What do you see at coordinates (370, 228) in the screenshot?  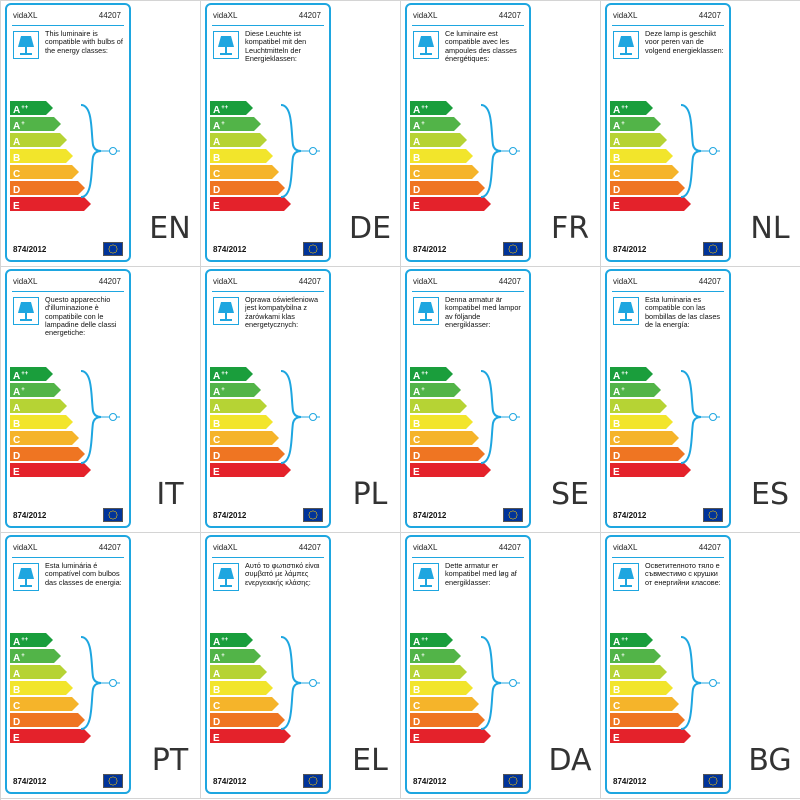 I see `language-code: DE` at bounding box center [370, 228].